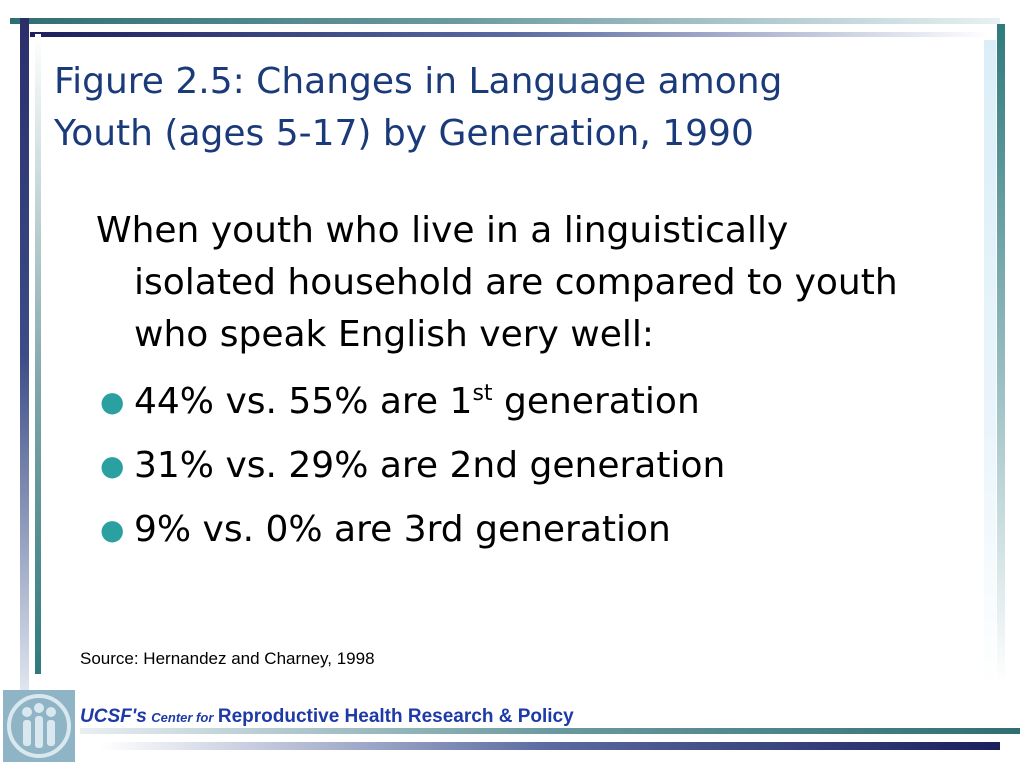 This screenshot has height=768, width=1024. Describe the element at coordinates (1001, 354) in the screenshot. I see `frame-bar-right` at that location.